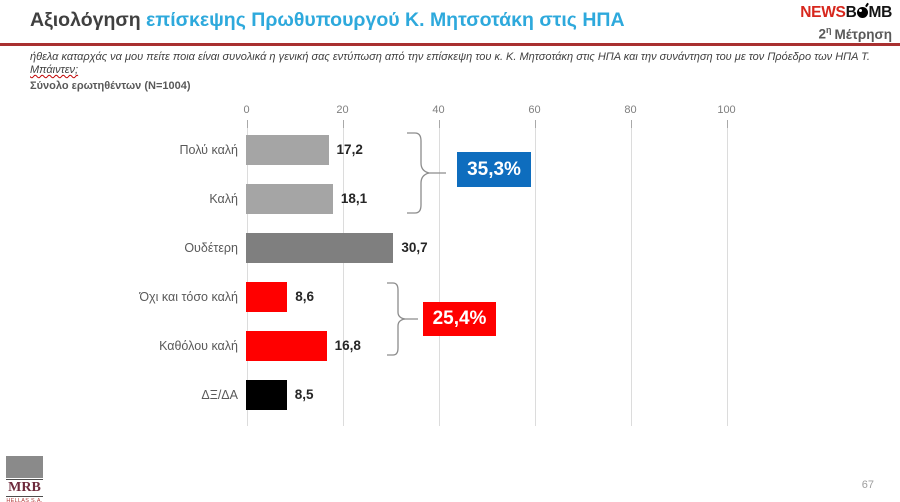 The image size is (900, 502). I want to click on bar-row: ΔΞ/ΔΑ 8,5, so click(450, 395).